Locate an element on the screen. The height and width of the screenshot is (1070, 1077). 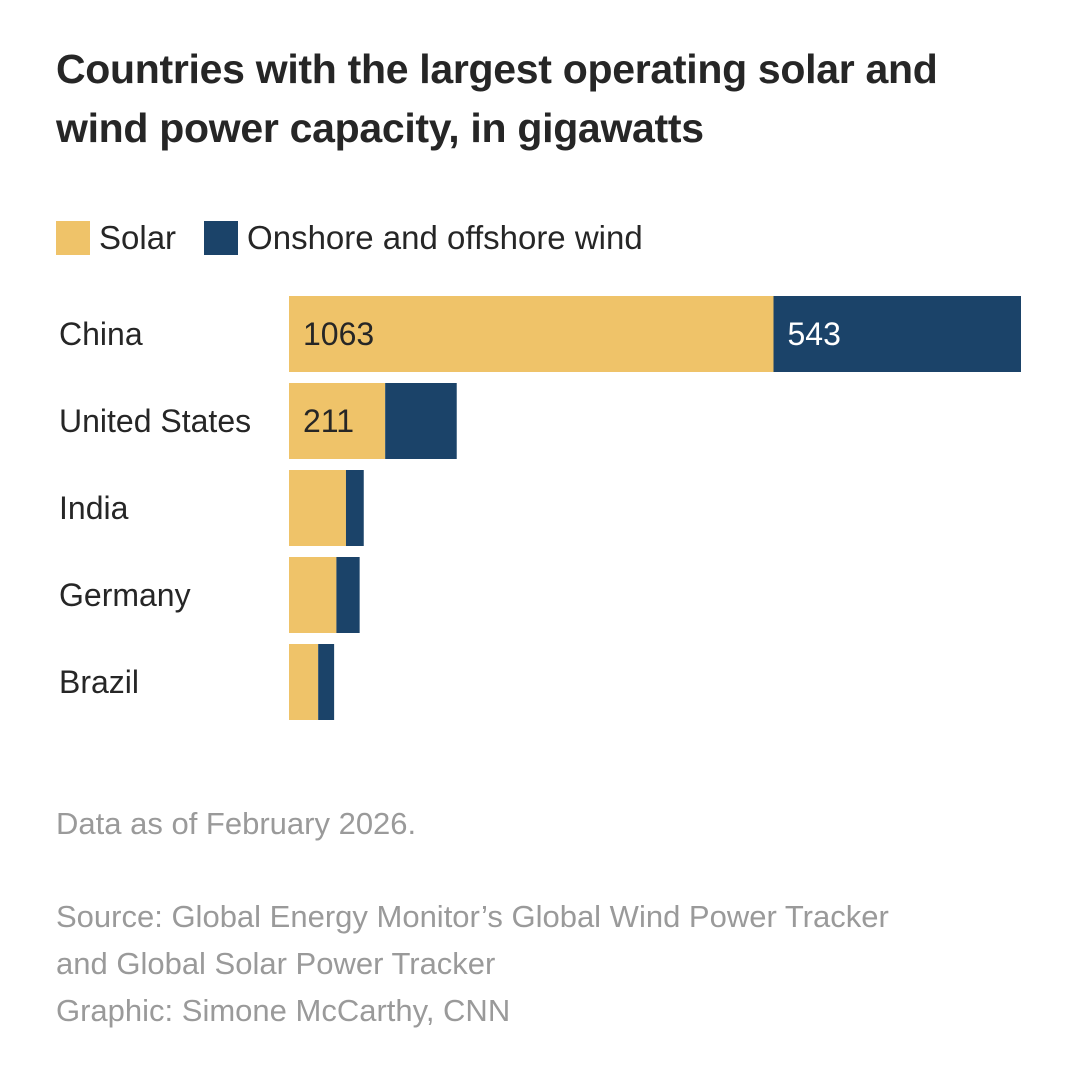
category-label-brazil: Brazil is located at coordinates (99, 682).